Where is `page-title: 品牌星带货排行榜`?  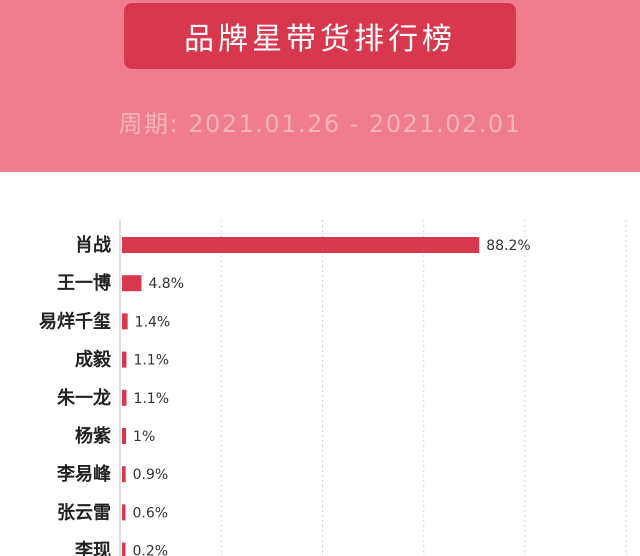 page-title: 品牌星带货排行榜 is located at coordinates (320, 36).